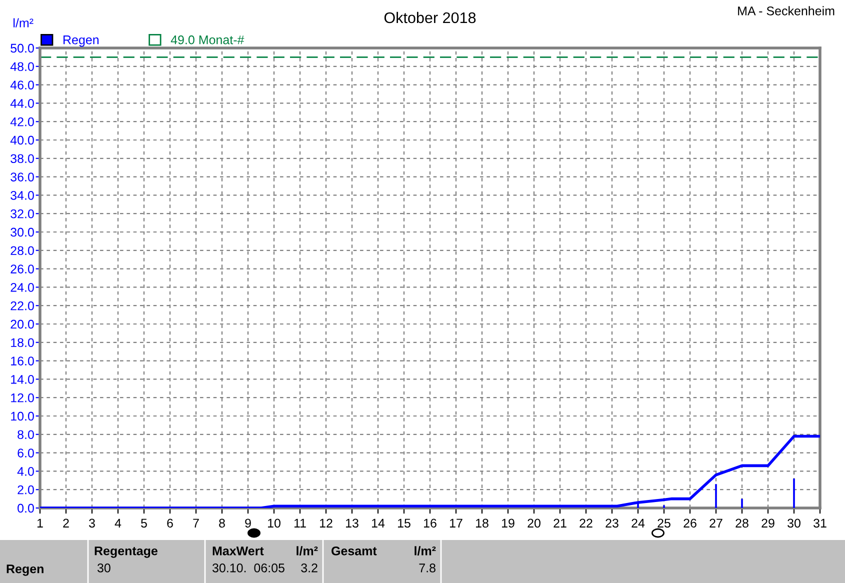 The image size is (845, 583). Describe the element at coordinates (404, 523) in the screenshot. I see `x-tick-label: 15` at that location.